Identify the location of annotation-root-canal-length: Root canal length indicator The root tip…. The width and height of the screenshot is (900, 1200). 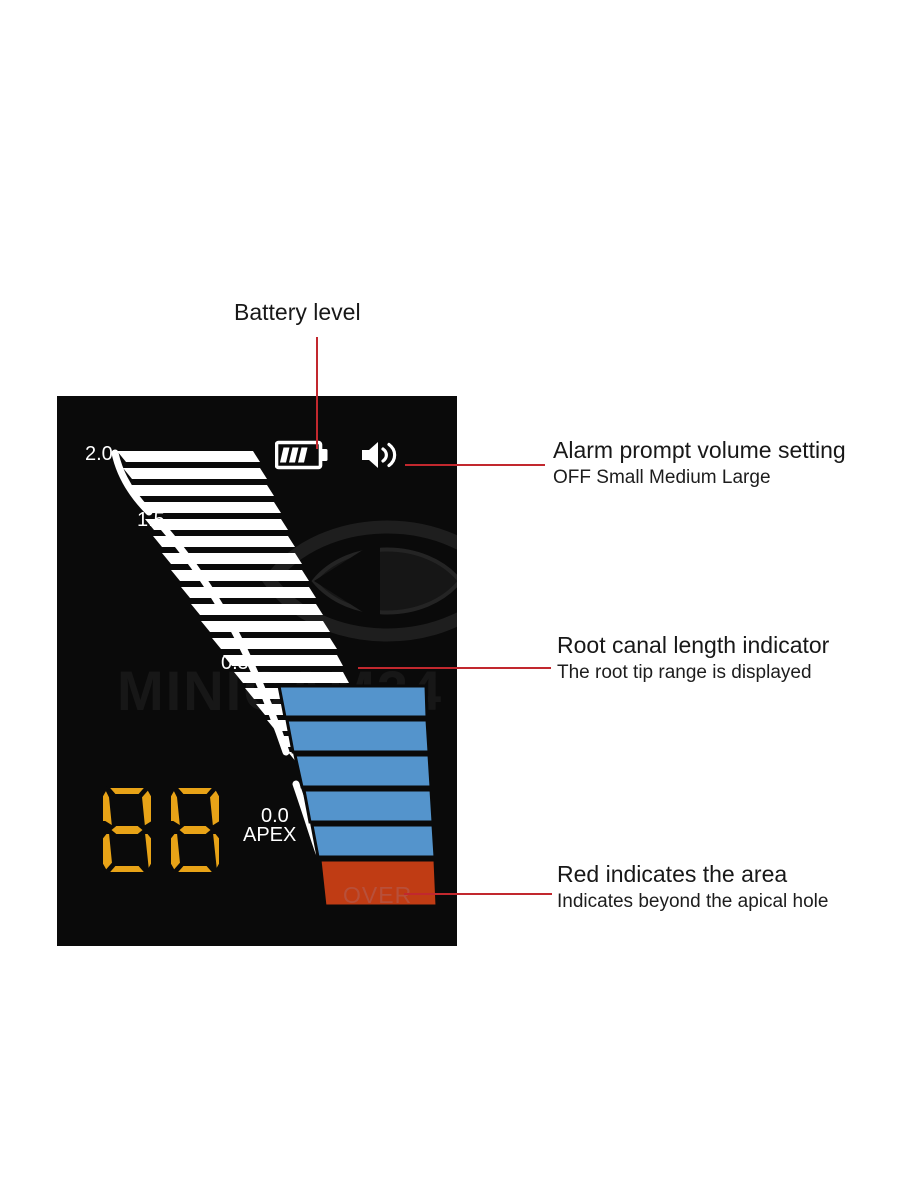
(693, 658).